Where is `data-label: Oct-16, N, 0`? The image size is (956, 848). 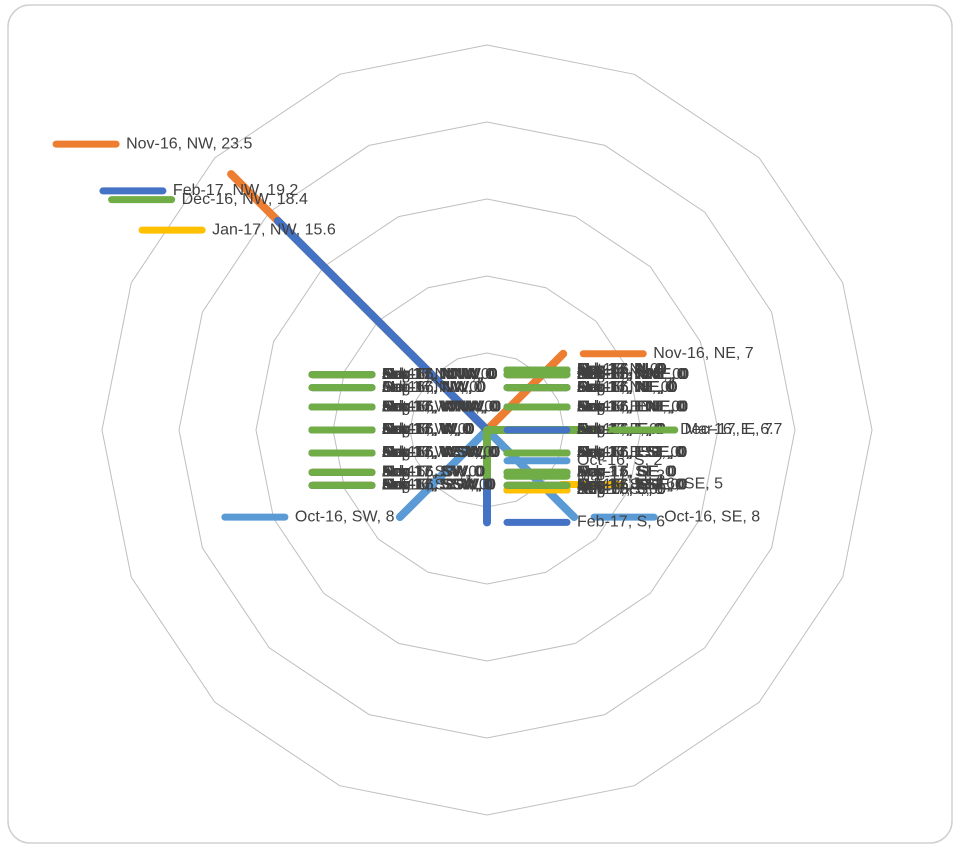
data-label: Oct-16, N, 0 is located at coordinates (620, 369).